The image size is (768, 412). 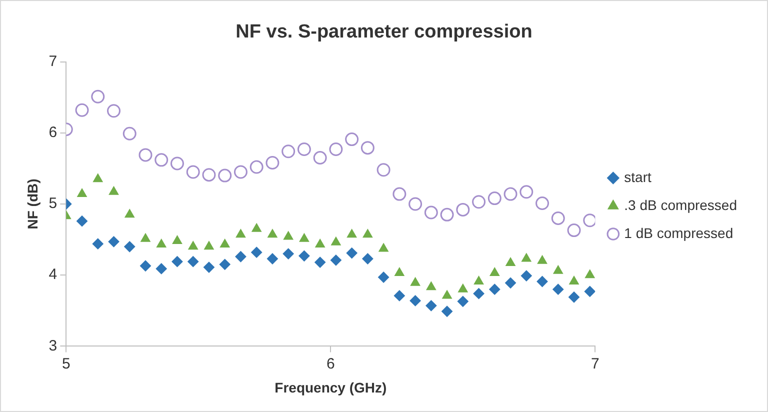 I want to click on y-tick-label: 3, so click(x=53, y=345).